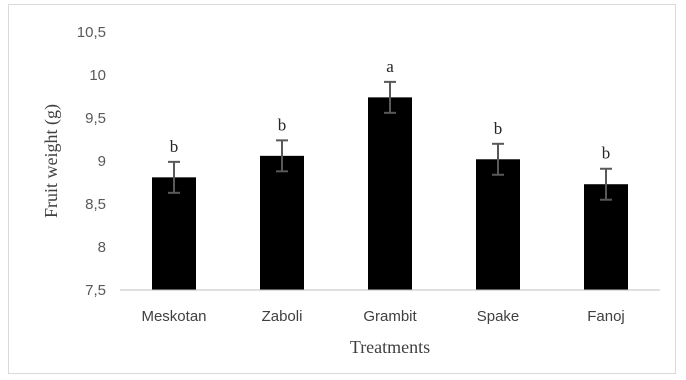 This screenshot has width=686, height=380. What do you see at coordinates (102, 247) in the screenshot?
I see `y-tick-label: 8` at bounding box center [102, 247].